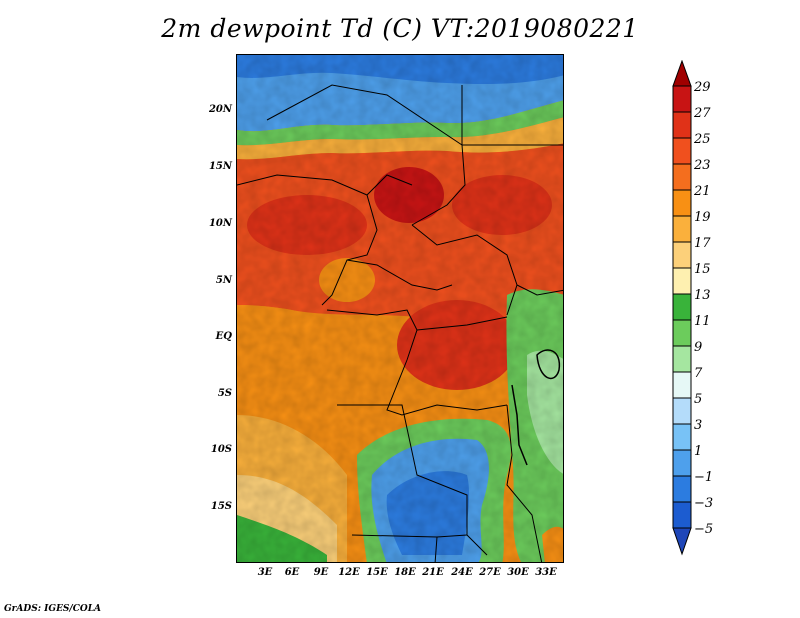  What do you see at coordinates (702, 217) in the screenshot?
I see `colorbar-label: 19` at bounding box center [702, 217].